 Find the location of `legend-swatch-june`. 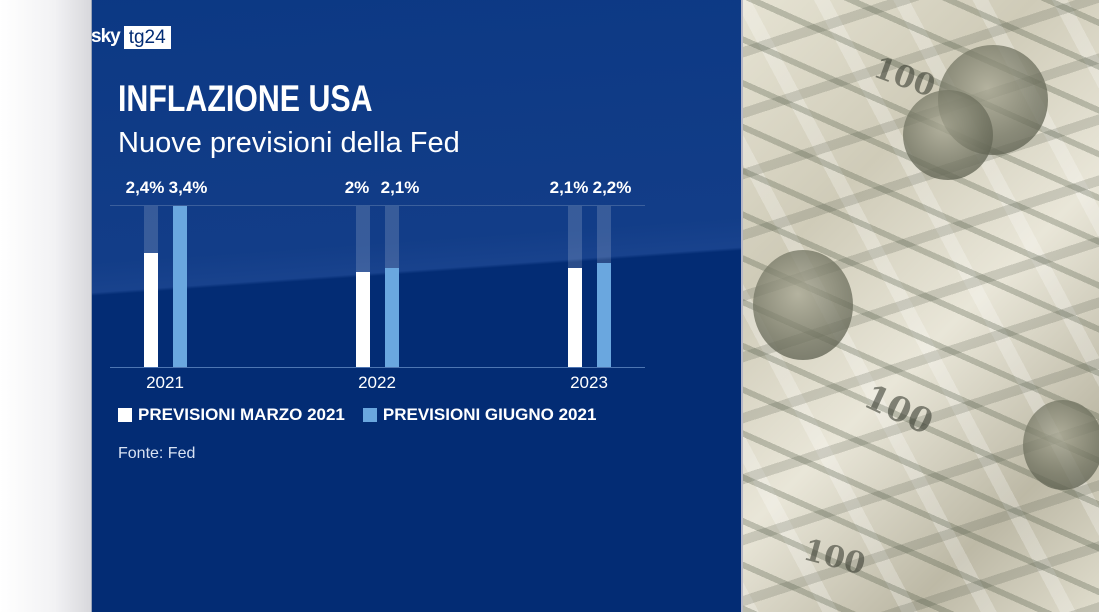

legend-swatch-june is located at coordinates (369, 415).